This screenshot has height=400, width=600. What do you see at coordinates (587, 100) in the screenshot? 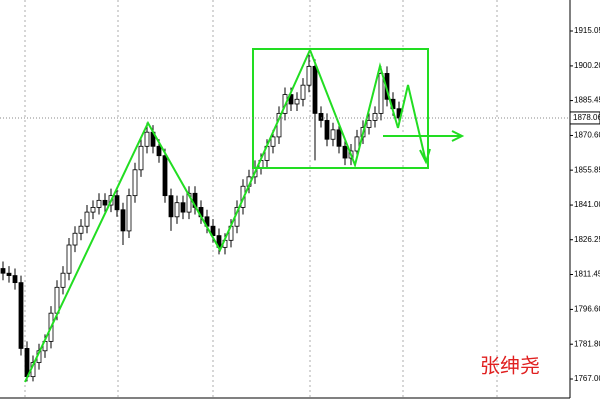
I see `y-tick-label: 1885.45` at bounding box center [587, 100].